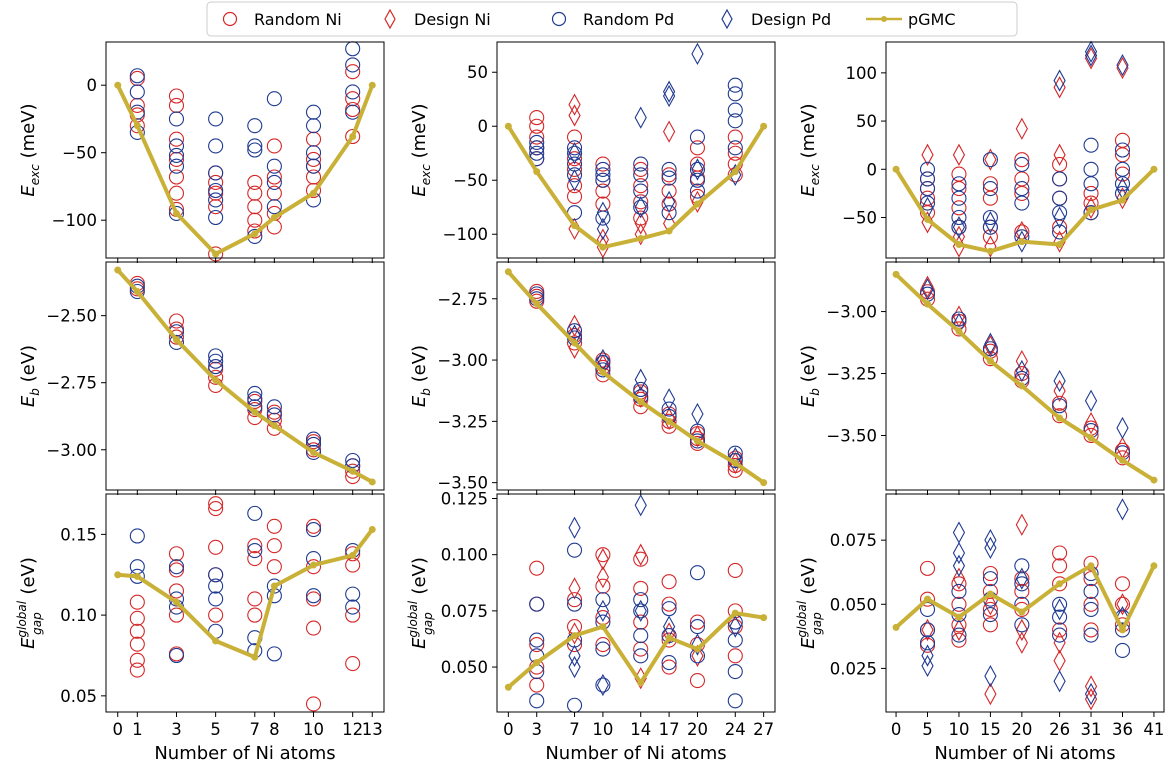  I want to click on y-tick-label: 0.050, so click(853, 604).